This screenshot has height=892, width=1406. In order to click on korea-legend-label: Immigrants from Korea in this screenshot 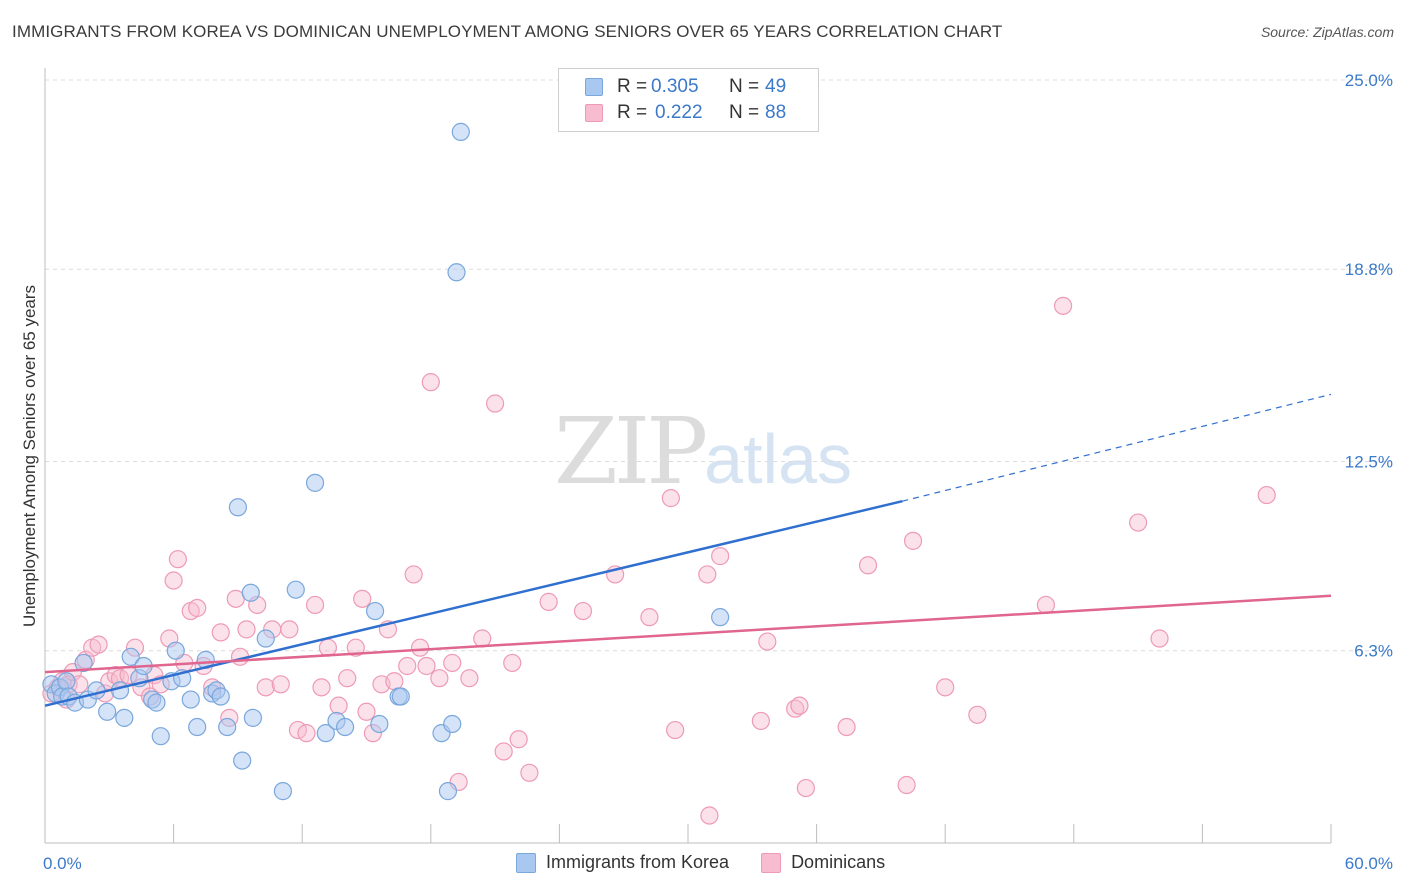, I will do `click(638, 862)`.